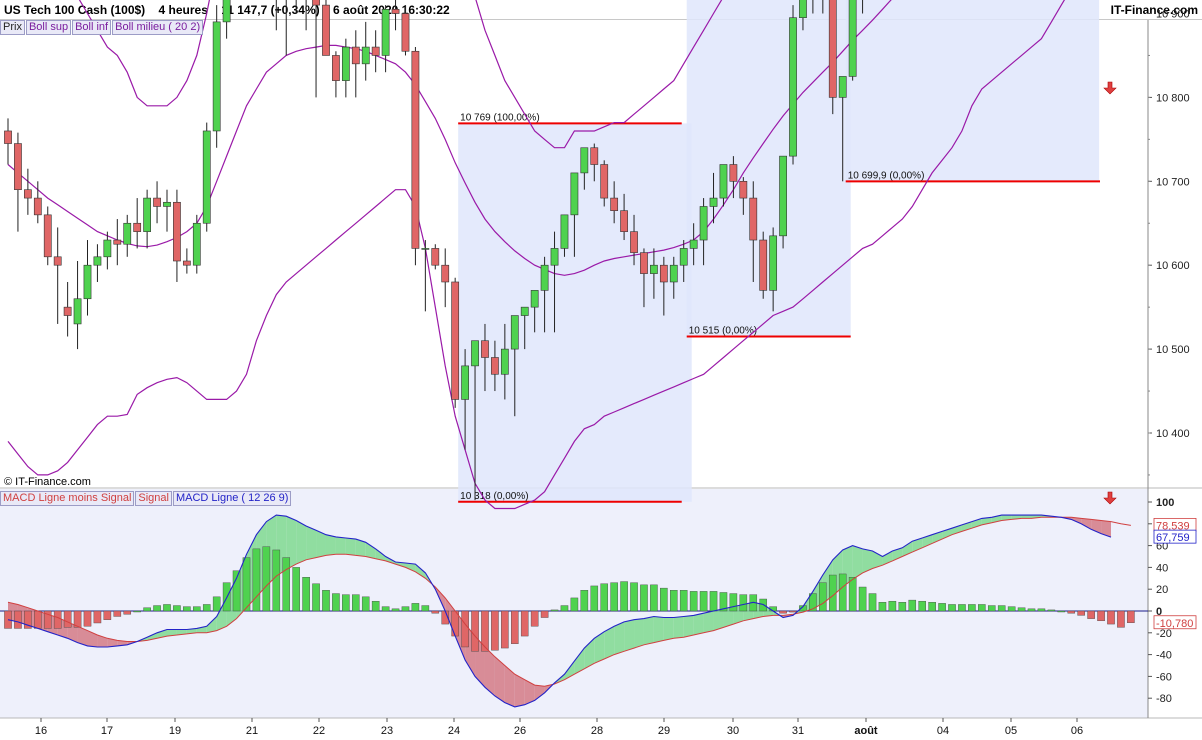 The height and width of the screenshot is (740, 1202). I want to click on x-tick-label: 19, so click(175, 731).